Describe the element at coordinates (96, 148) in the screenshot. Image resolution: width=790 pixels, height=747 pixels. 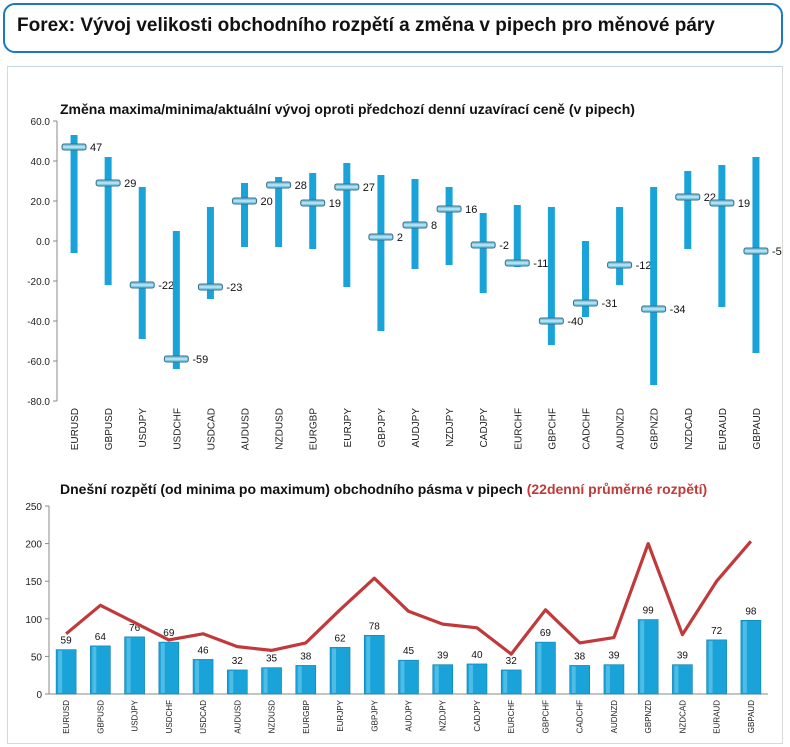
I see `current-value-label: 47` at that location.